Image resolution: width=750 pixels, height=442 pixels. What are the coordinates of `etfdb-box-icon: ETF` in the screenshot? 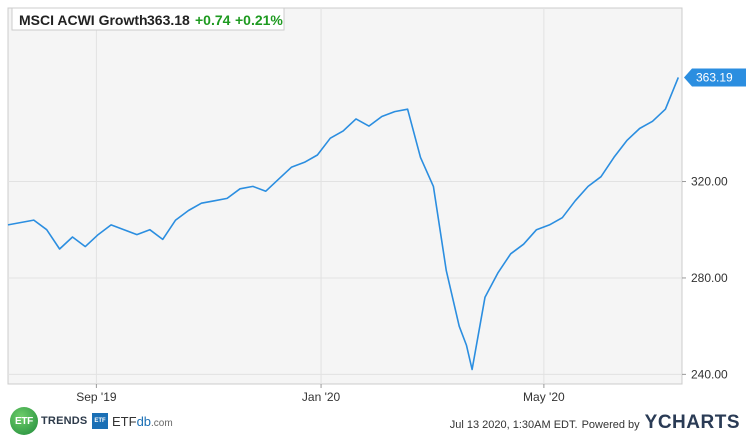 It's located at (100, 421).